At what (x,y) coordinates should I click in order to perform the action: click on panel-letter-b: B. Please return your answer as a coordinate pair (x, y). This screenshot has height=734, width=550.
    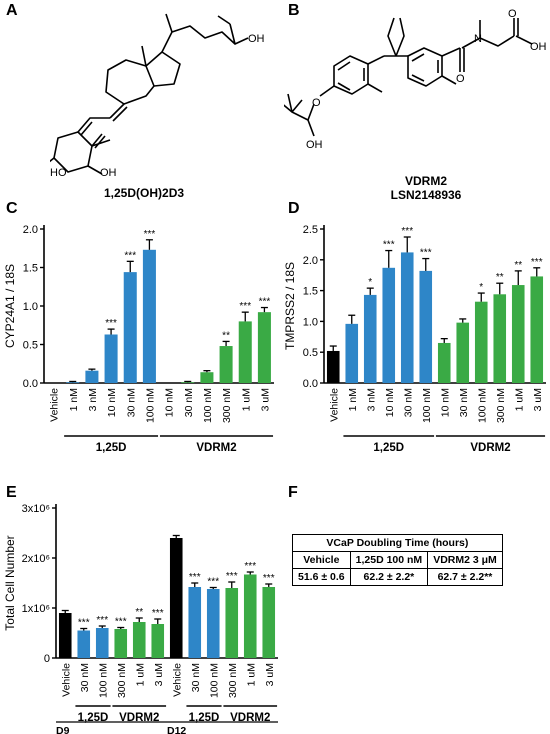
    Looking at the image, I should click on (294, 10).